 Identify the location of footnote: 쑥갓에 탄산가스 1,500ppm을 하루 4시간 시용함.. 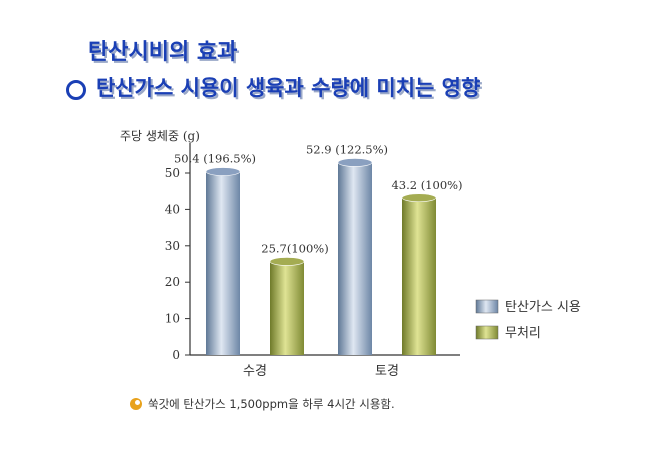
(262, 404).